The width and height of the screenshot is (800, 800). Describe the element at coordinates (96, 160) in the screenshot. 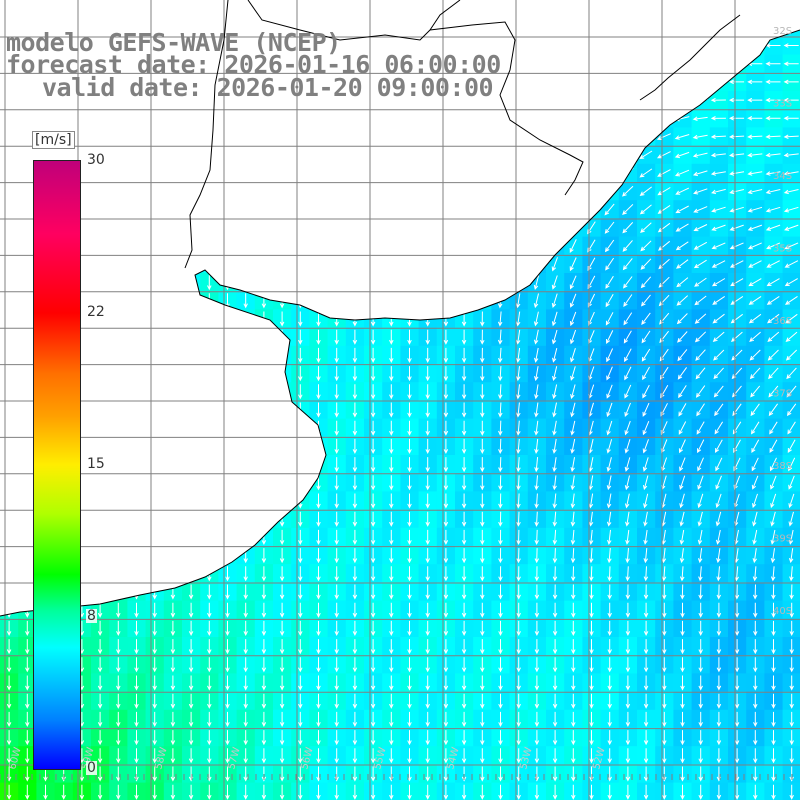

I see `colorbar-tick-30: 30` at that location.